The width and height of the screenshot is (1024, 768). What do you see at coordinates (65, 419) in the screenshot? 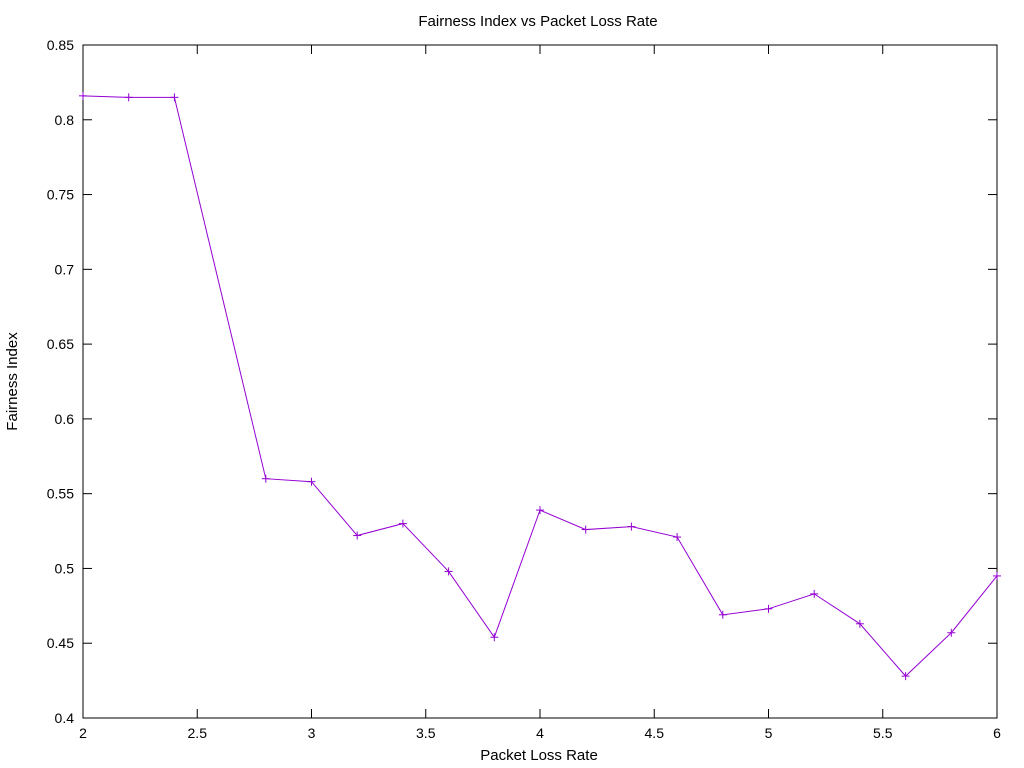
I see `y-tick-label: 0.6` at bounding box center [65, 419].